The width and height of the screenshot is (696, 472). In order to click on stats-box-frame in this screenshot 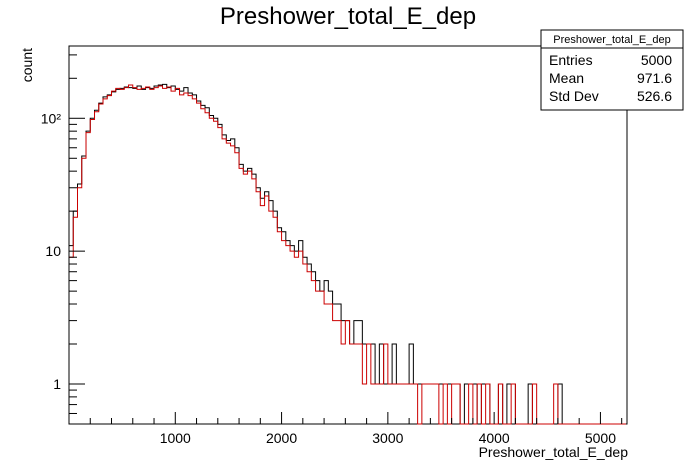, I will do `click(612, 70)`.